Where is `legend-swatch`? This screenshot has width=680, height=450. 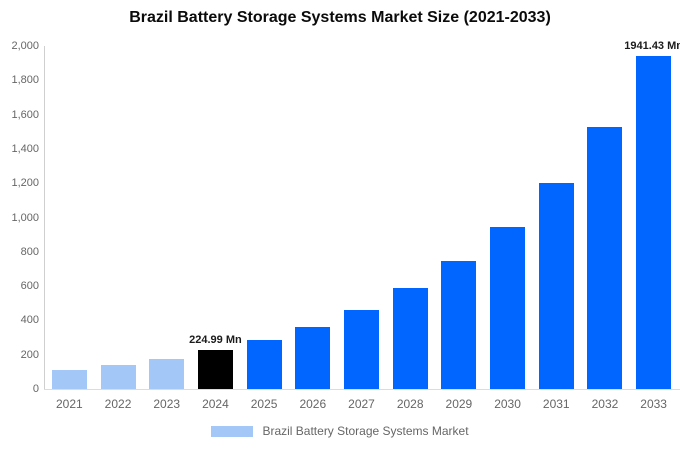
legend-swatch is located at coordinates (232, 431).